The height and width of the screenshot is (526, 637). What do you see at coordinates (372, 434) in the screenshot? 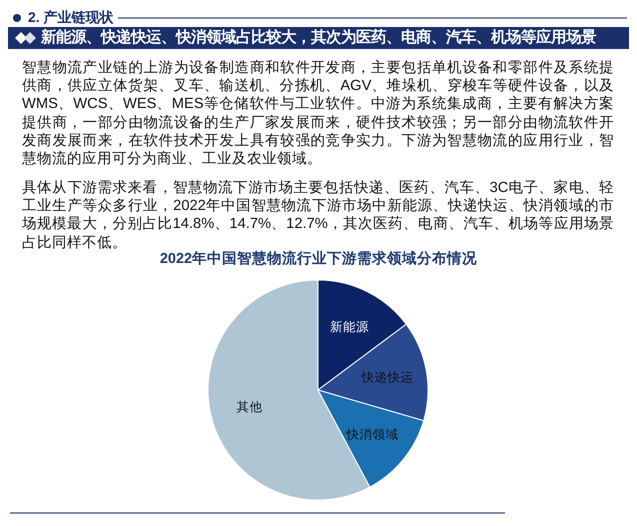
I see `slice-label: 快消领域` at bounding box center [372, 434].